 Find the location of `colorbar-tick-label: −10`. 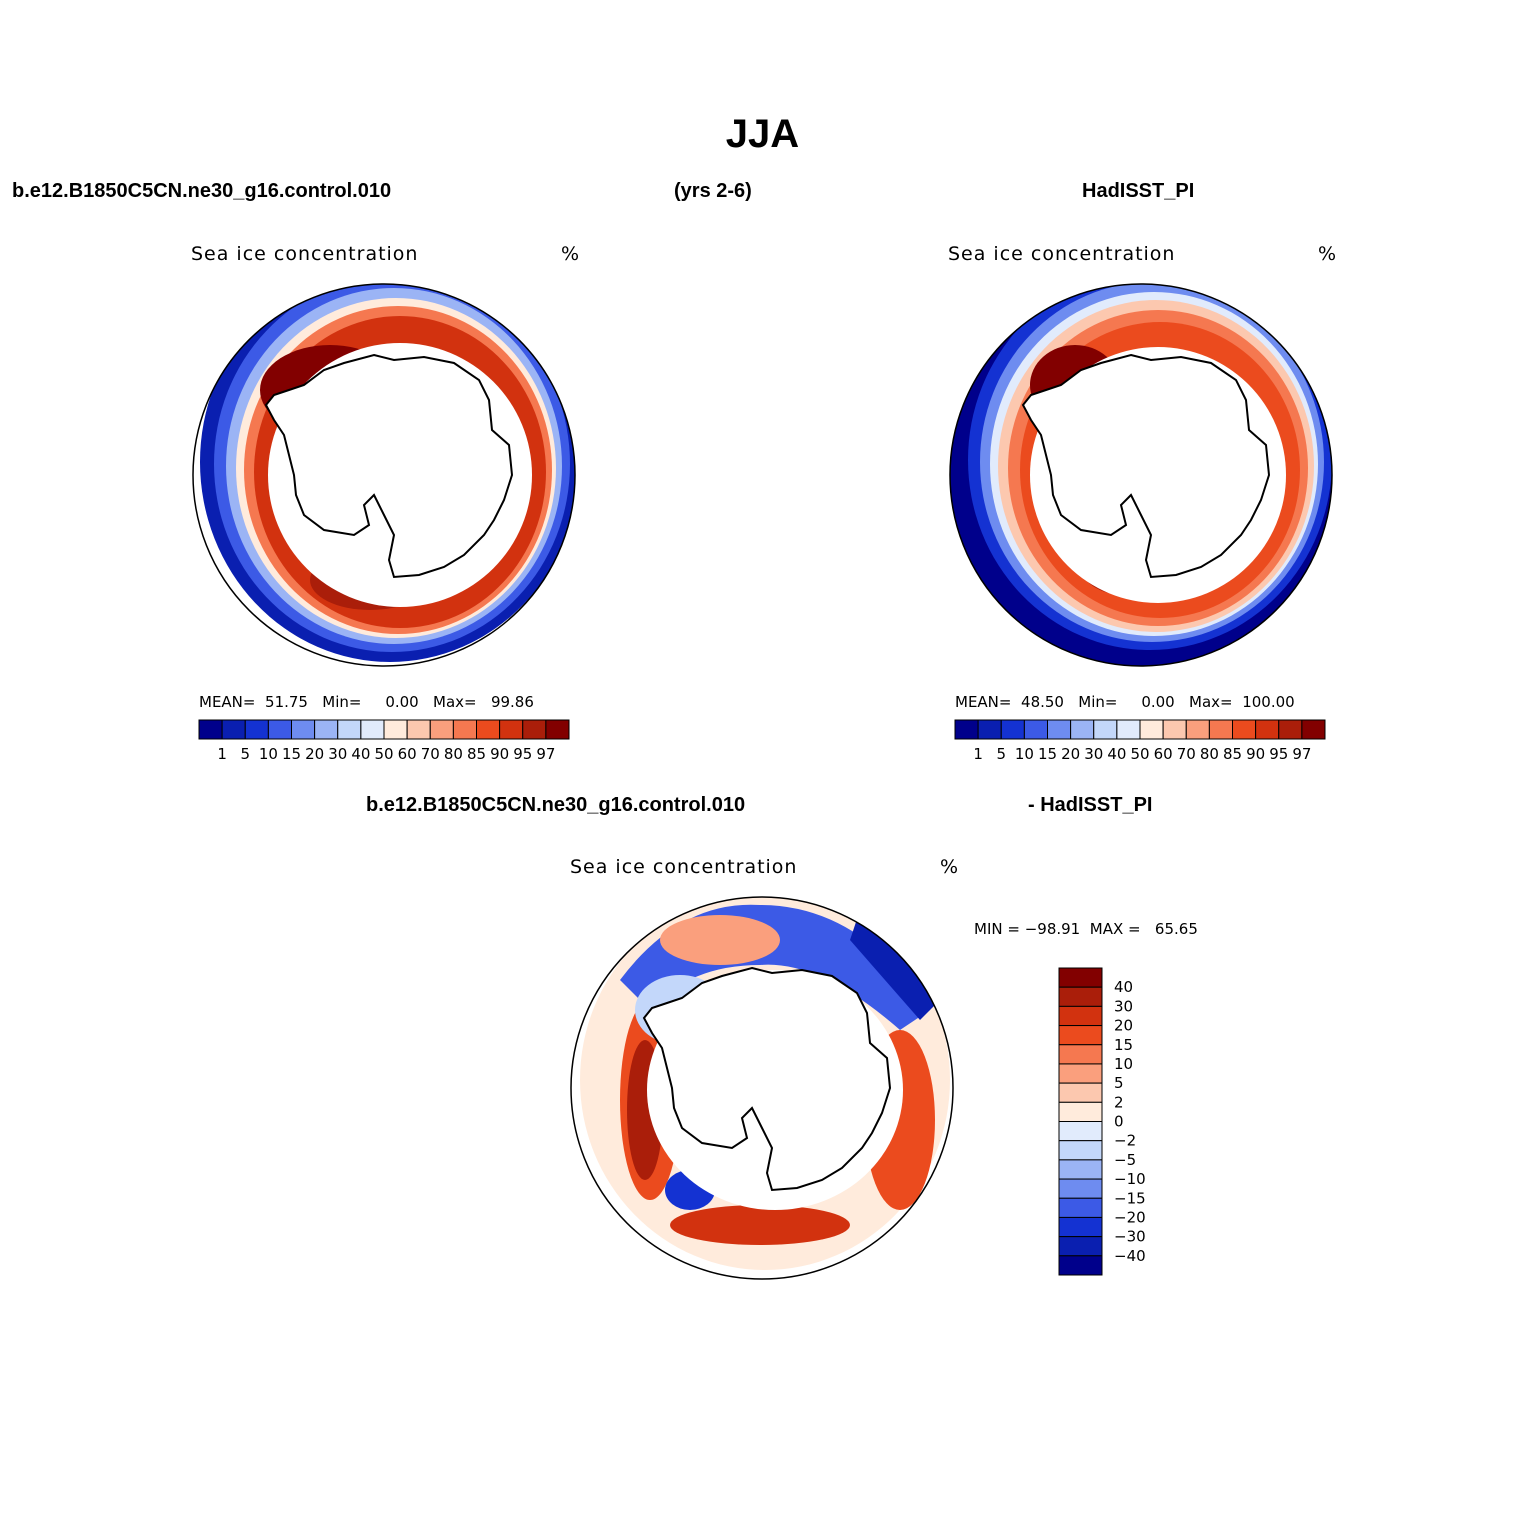

colorbar-tick-label: −10 is located at coordinates (1130, 1179).